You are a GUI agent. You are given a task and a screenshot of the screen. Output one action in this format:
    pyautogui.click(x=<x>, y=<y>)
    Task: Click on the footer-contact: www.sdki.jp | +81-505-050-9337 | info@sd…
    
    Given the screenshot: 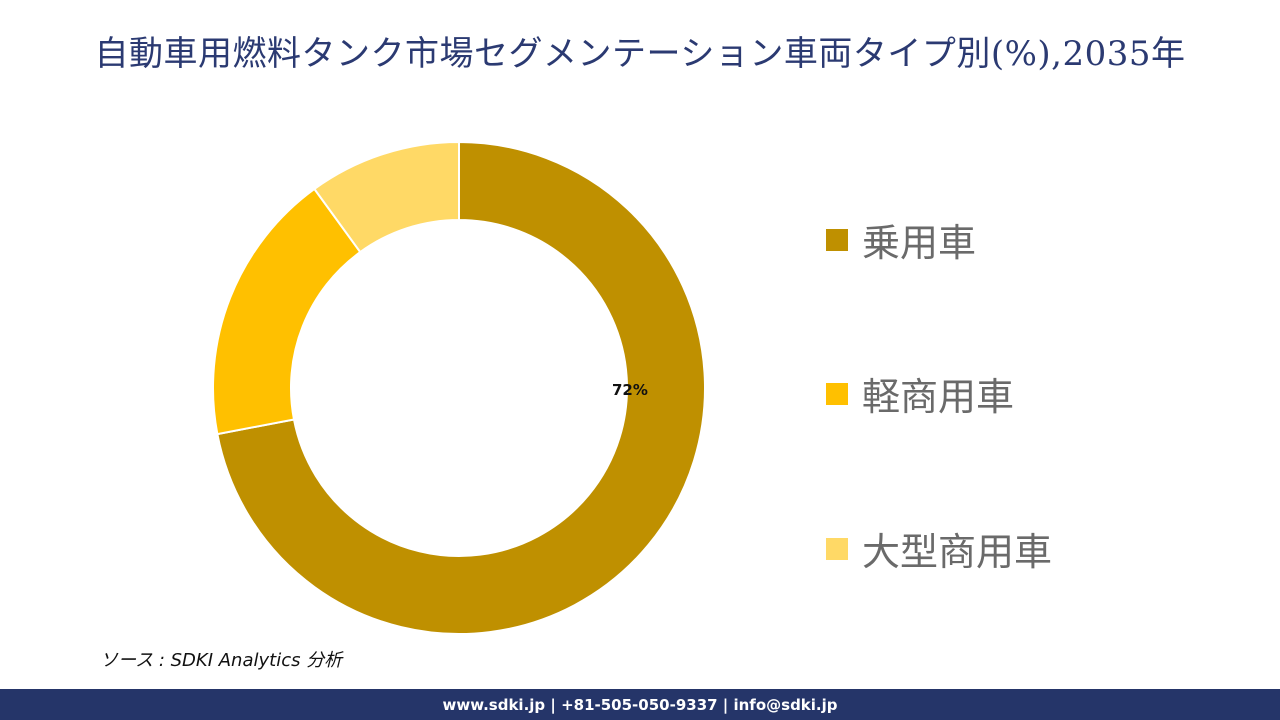 What is the action you would take?
    pyautogui.click(x=640, y=704)
    